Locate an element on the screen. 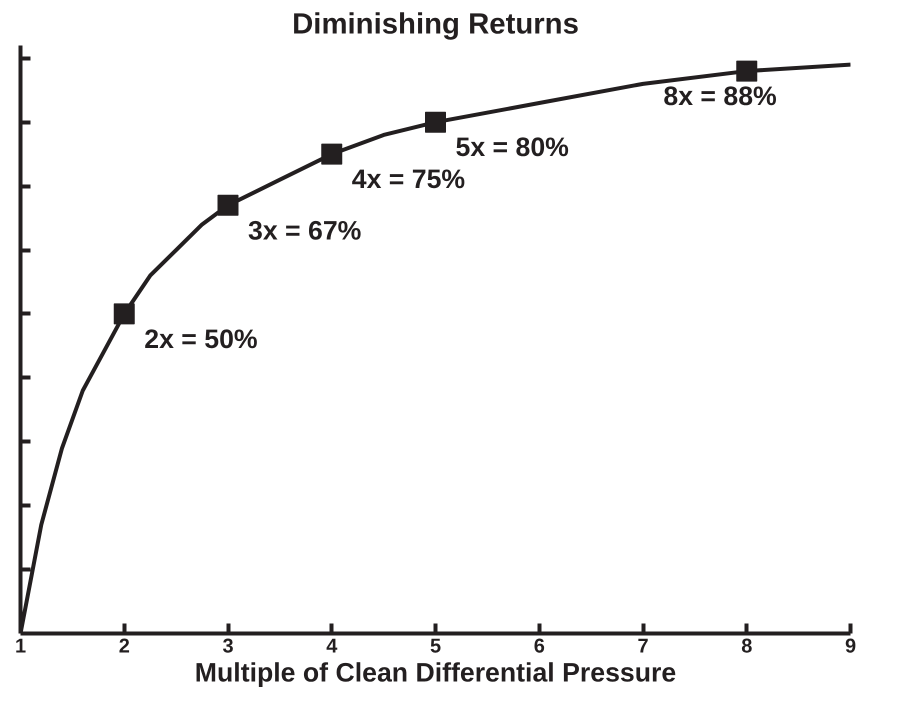 The image size is (914, 701). data-label: 4x = 75% is located at coordinates (409, 179).